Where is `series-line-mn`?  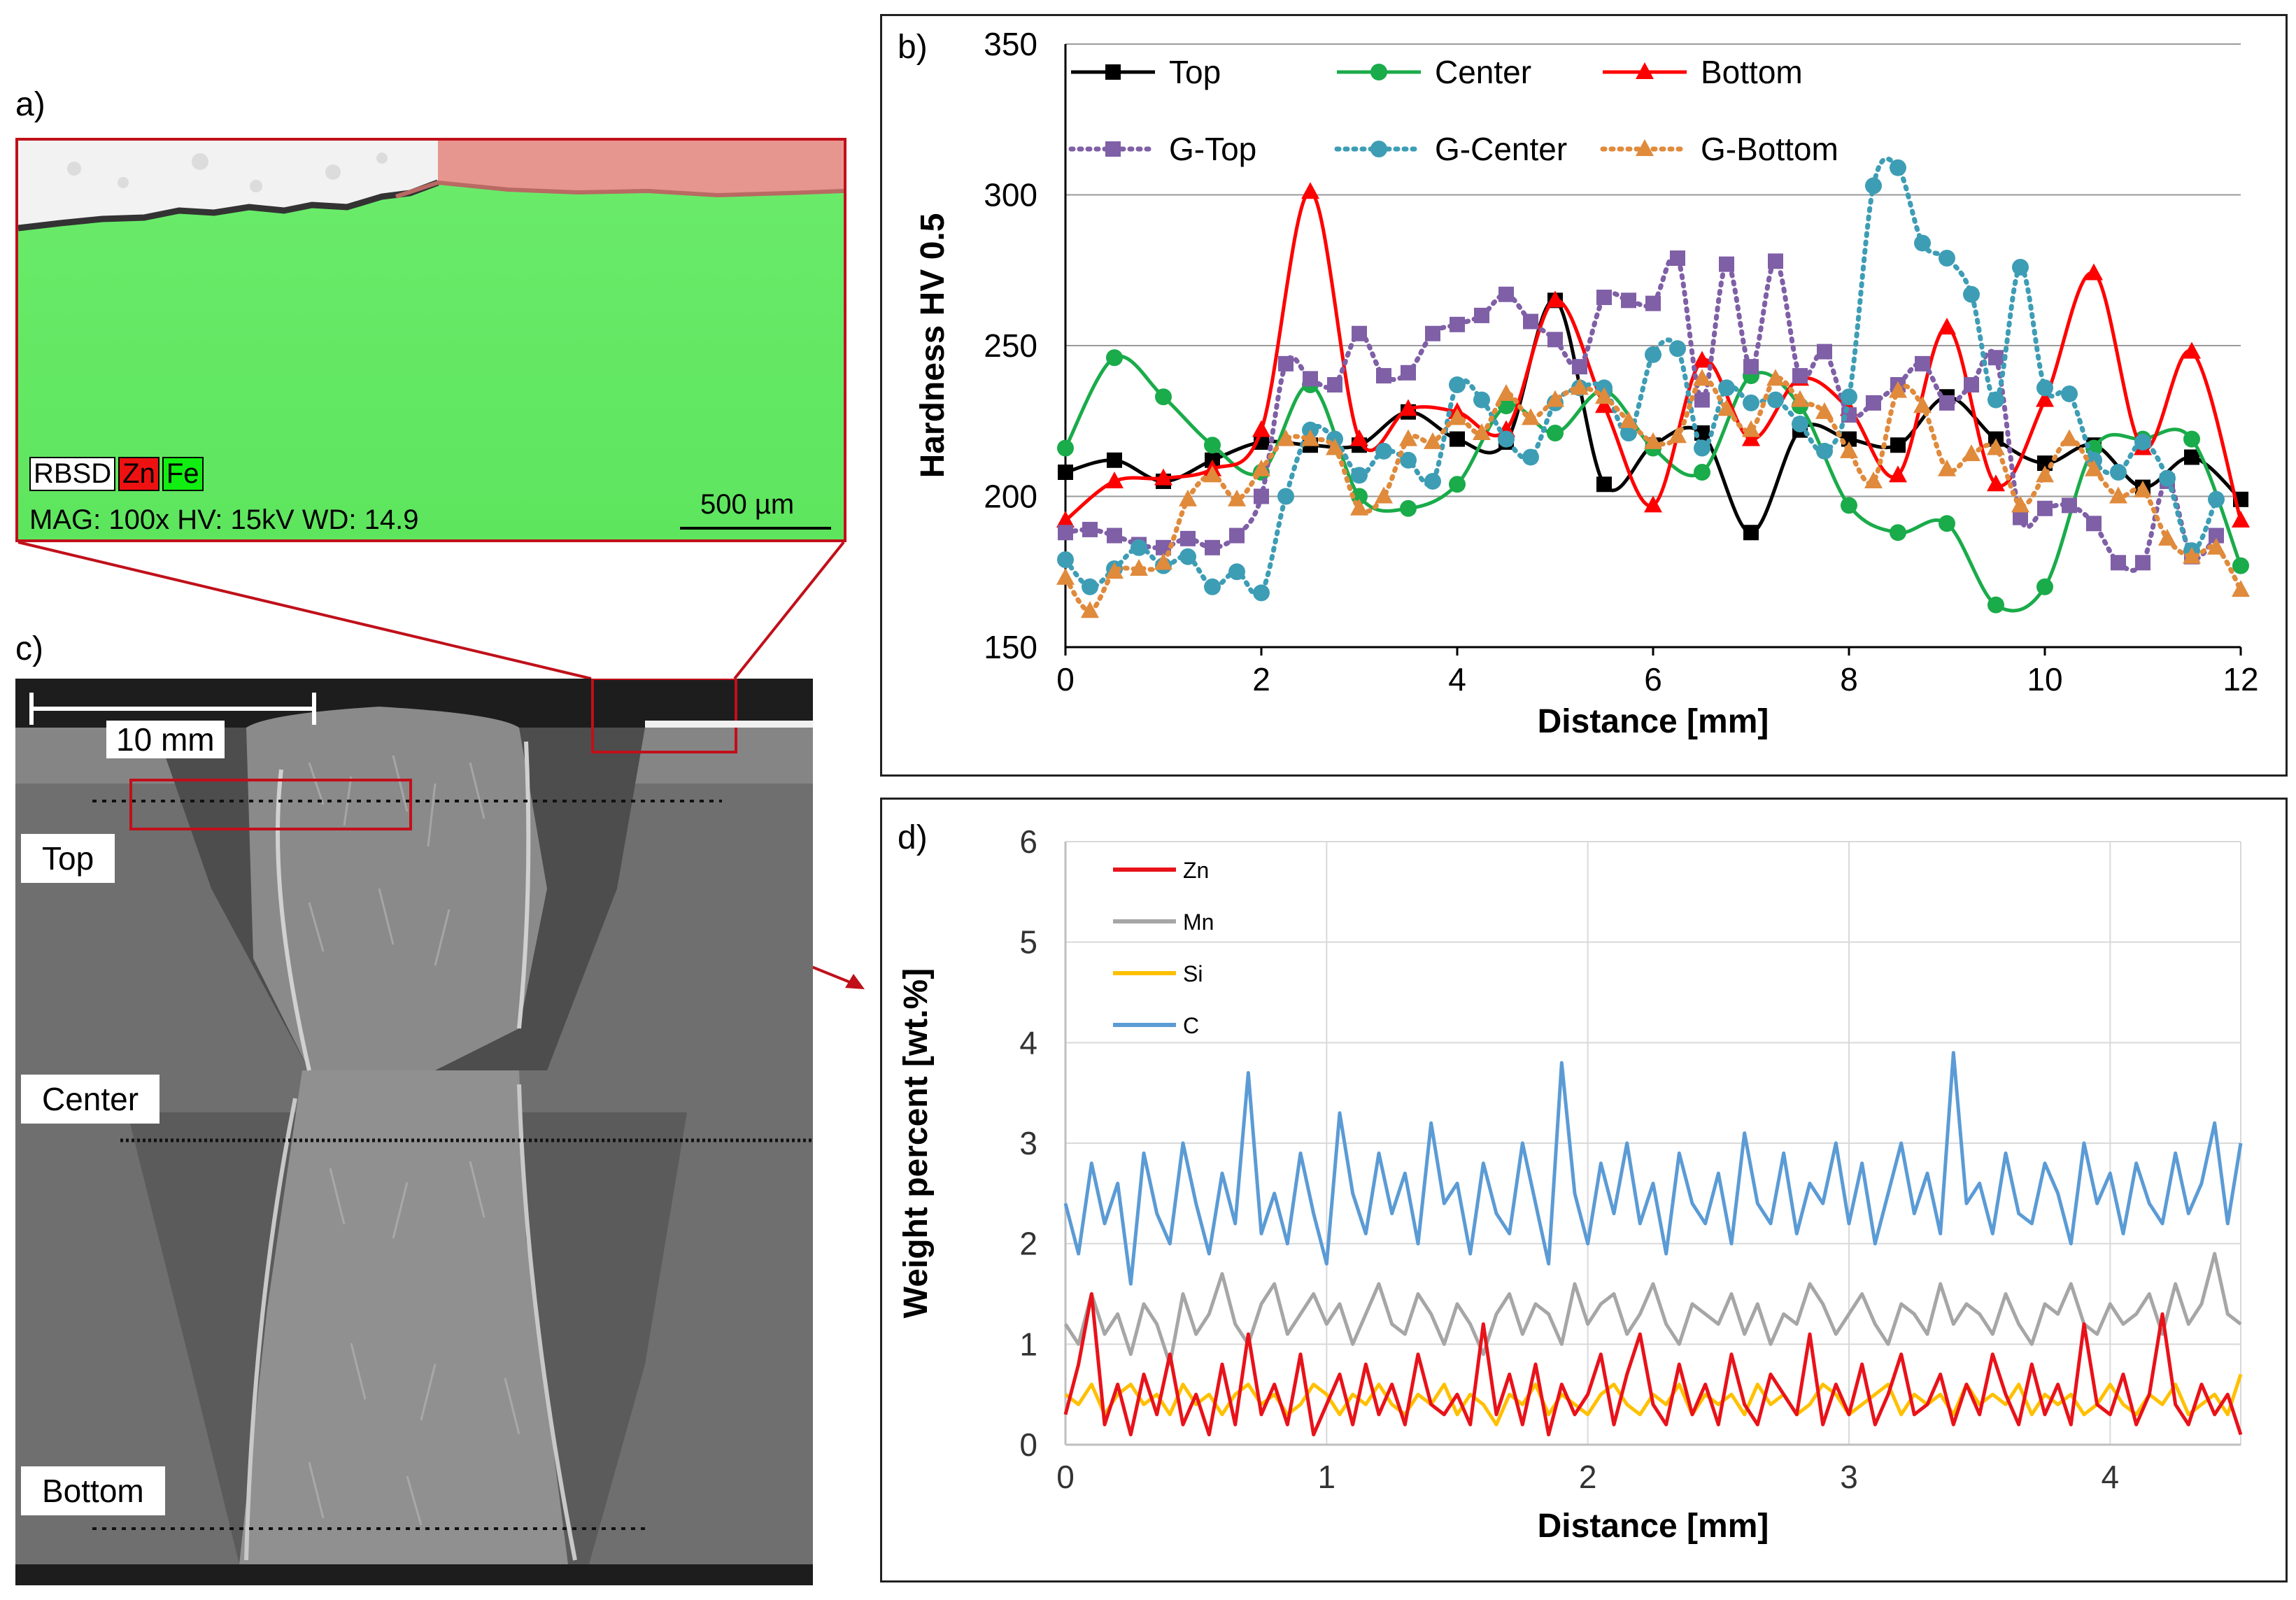 series-line-mn is located at coordinates (1652, 1309).